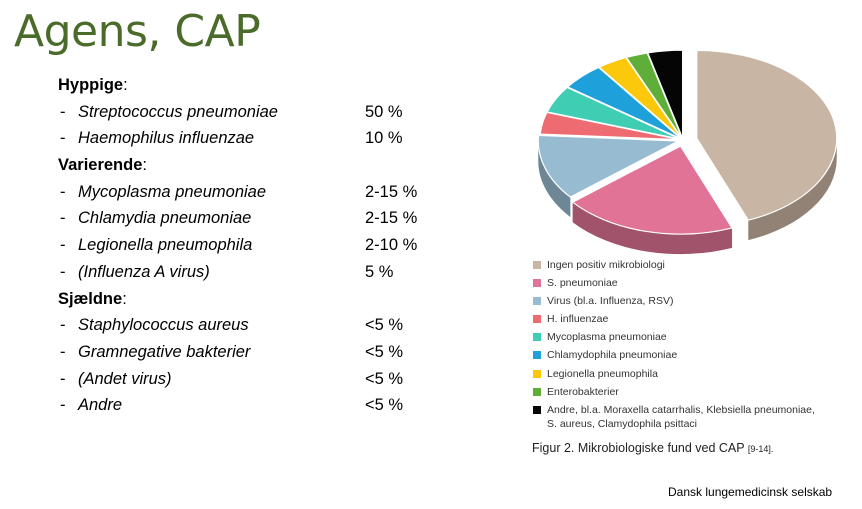 The image size is (862, 509). What do you see at coordinates (172, 191) in the screenshot?
I see `agent-name: Mycoplasma pneumoniae` at bounding box center [172, 191].